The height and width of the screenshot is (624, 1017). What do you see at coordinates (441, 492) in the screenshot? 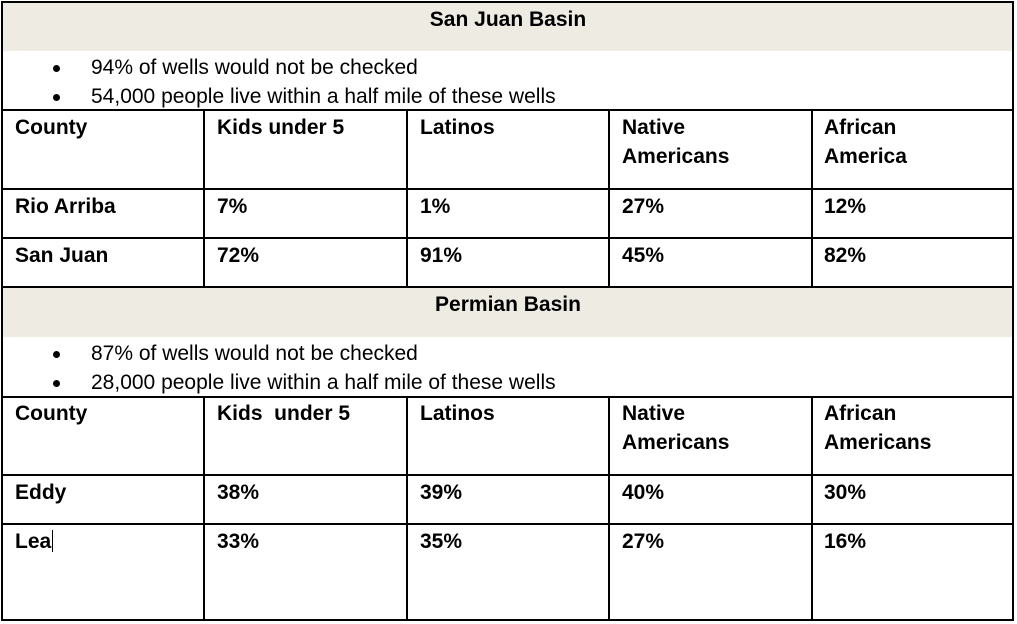
I see `table-cell: 39%` at bounding box center [441, 492].